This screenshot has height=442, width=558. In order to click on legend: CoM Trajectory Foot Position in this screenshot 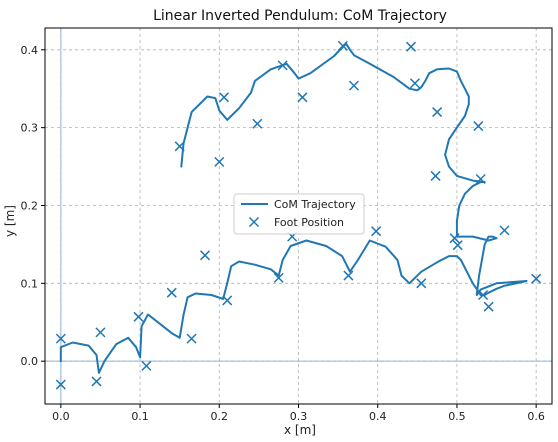, I will do `click(299, 214)`.